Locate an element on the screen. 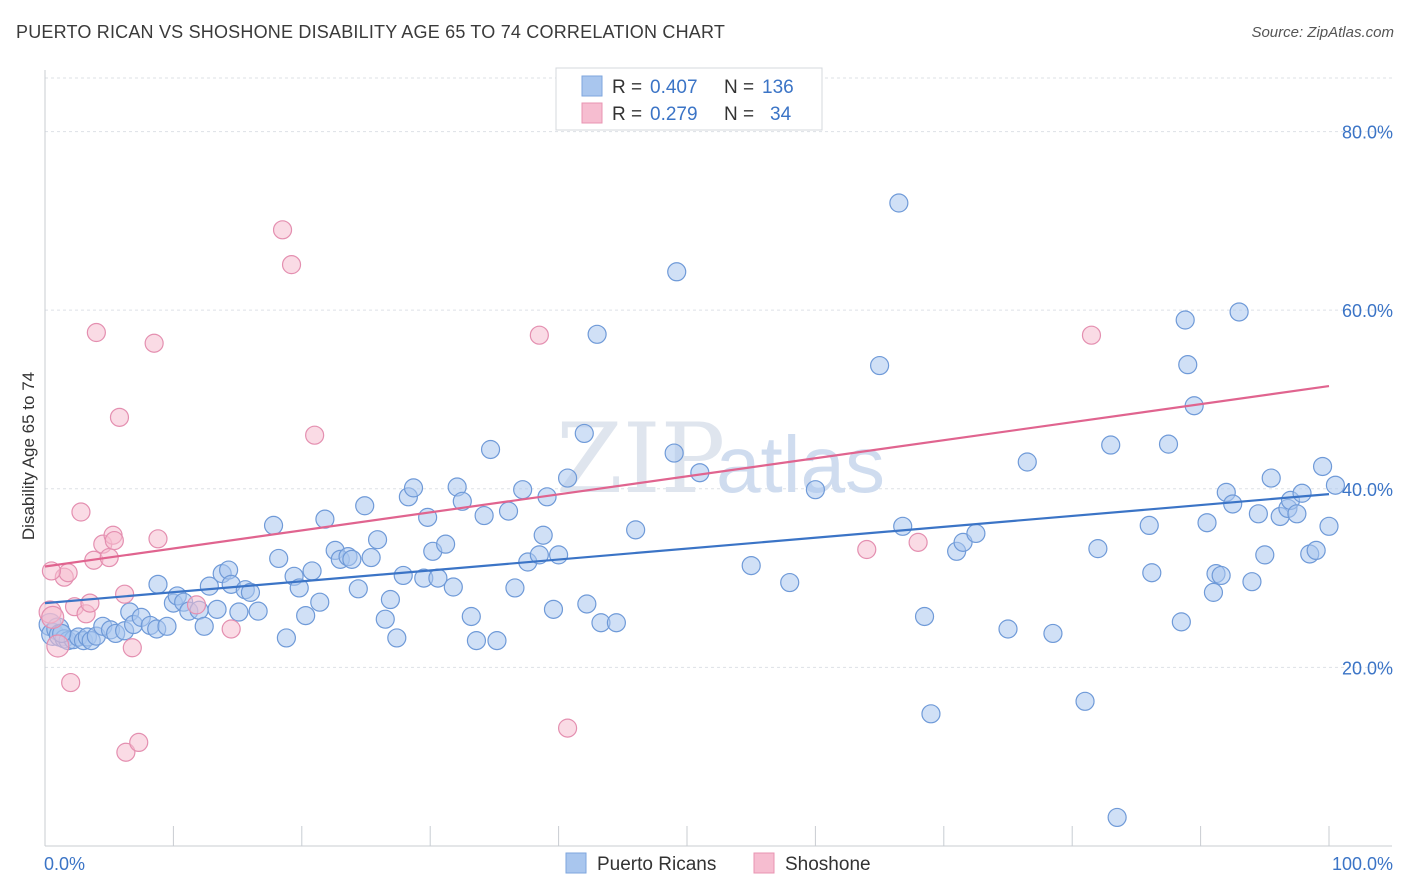 The height and width of the screenshot is (892, 1406). legend-swatch-blue is located at coordinates (592, 86).